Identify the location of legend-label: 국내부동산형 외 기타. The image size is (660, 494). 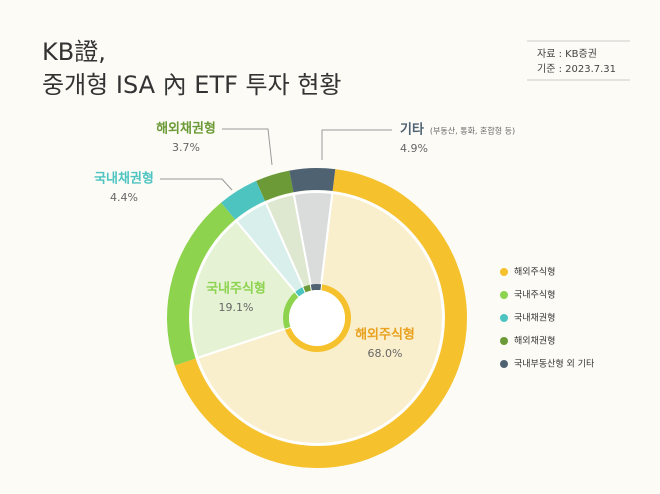
(554, 364).